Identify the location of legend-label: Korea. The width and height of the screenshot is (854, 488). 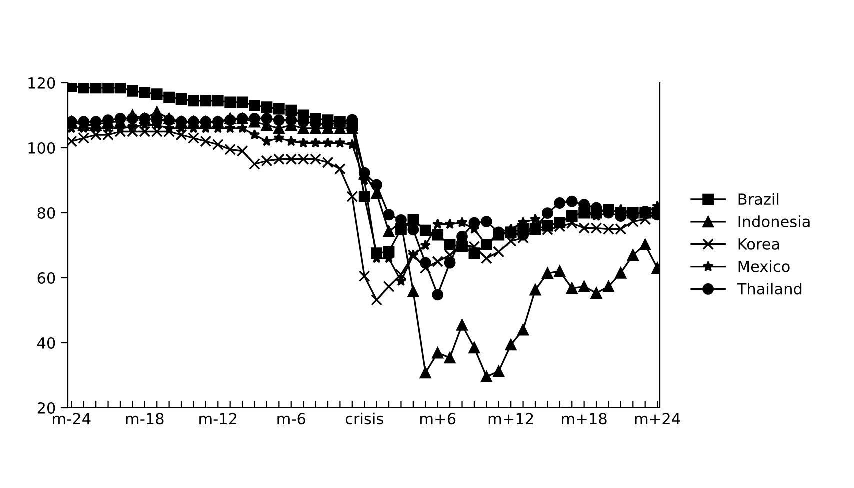
(759, 244).